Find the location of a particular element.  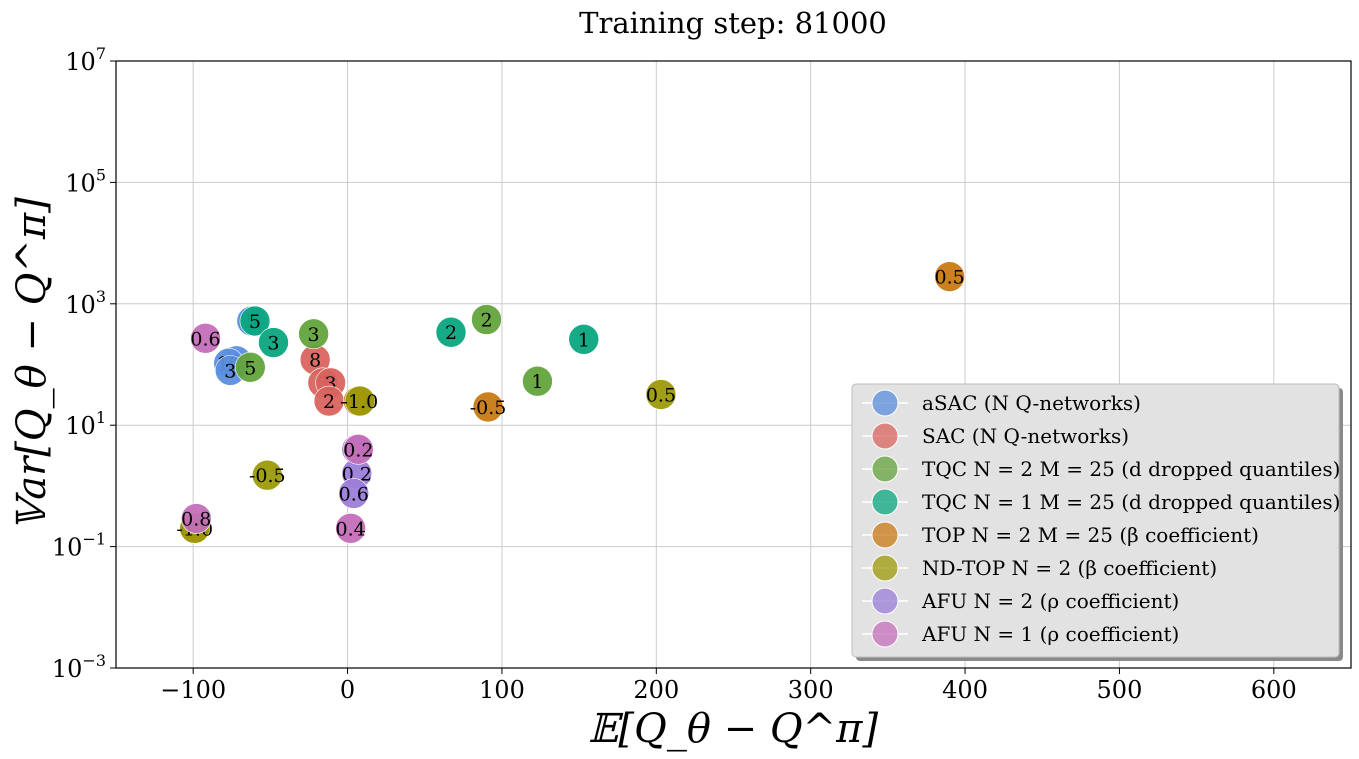

x-tick-label: 400 is located at coordinates (965, 690).